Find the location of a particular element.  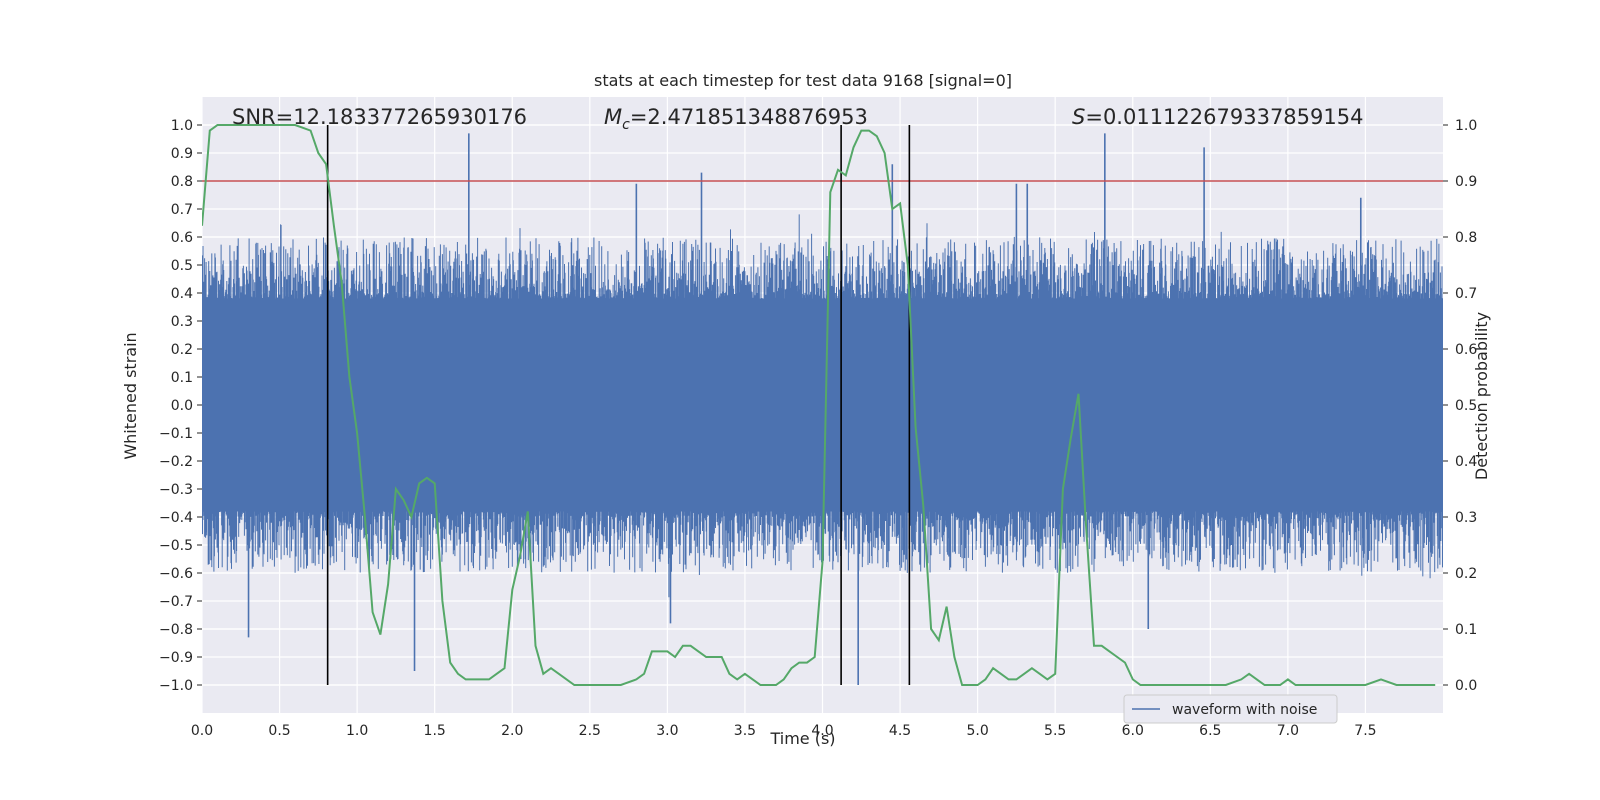

y-tick-label-right: 0.3 is located at coordinates (1466, 518).